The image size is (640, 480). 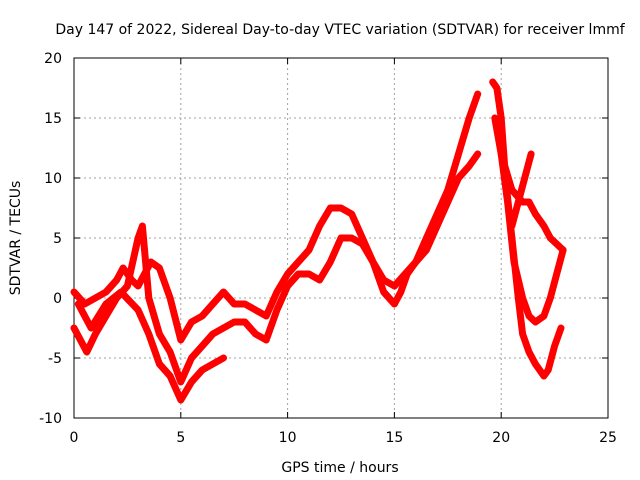 What do you see at coordinates (57, 239) in the screenshot?
I see `y-tick-label: 5` at bounding box center [57, 239].